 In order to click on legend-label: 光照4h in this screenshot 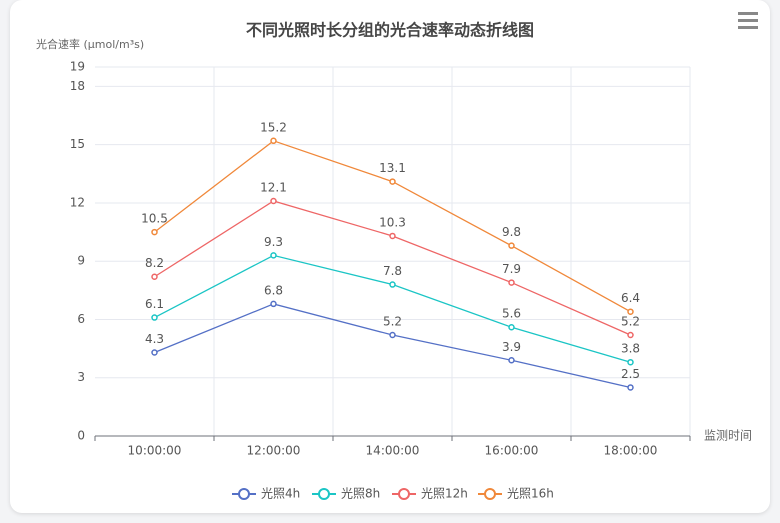, I will do `click(280, 494)`.